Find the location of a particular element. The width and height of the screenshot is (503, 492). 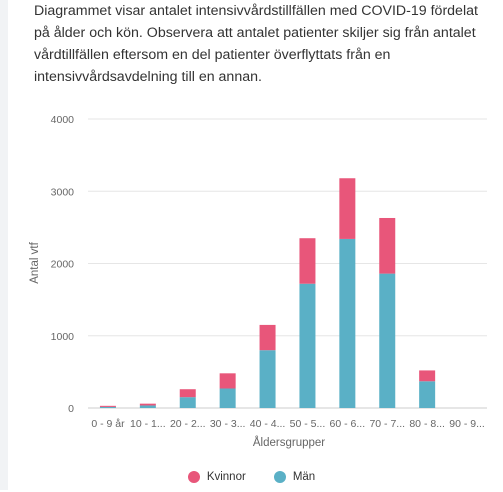

y-tick-label: 0 is located at coordinates (71, 409).